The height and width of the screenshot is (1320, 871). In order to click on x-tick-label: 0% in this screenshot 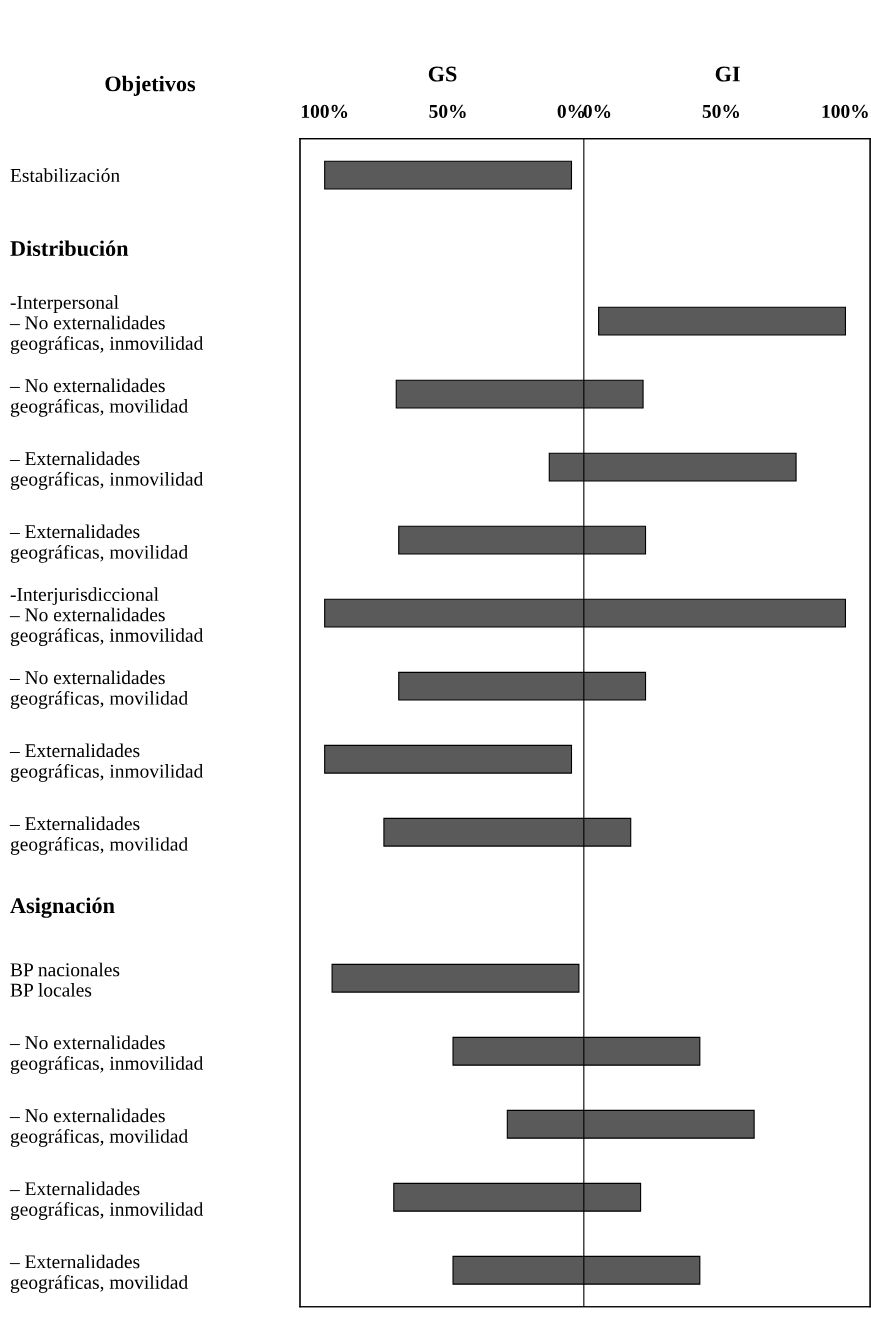, I will do `click(571, 111)`.